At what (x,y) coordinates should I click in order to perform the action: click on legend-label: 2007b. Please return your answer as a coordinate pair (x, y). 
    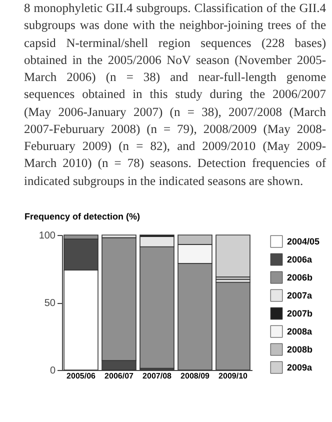
    Looking at the image, I should click on (300, 313).